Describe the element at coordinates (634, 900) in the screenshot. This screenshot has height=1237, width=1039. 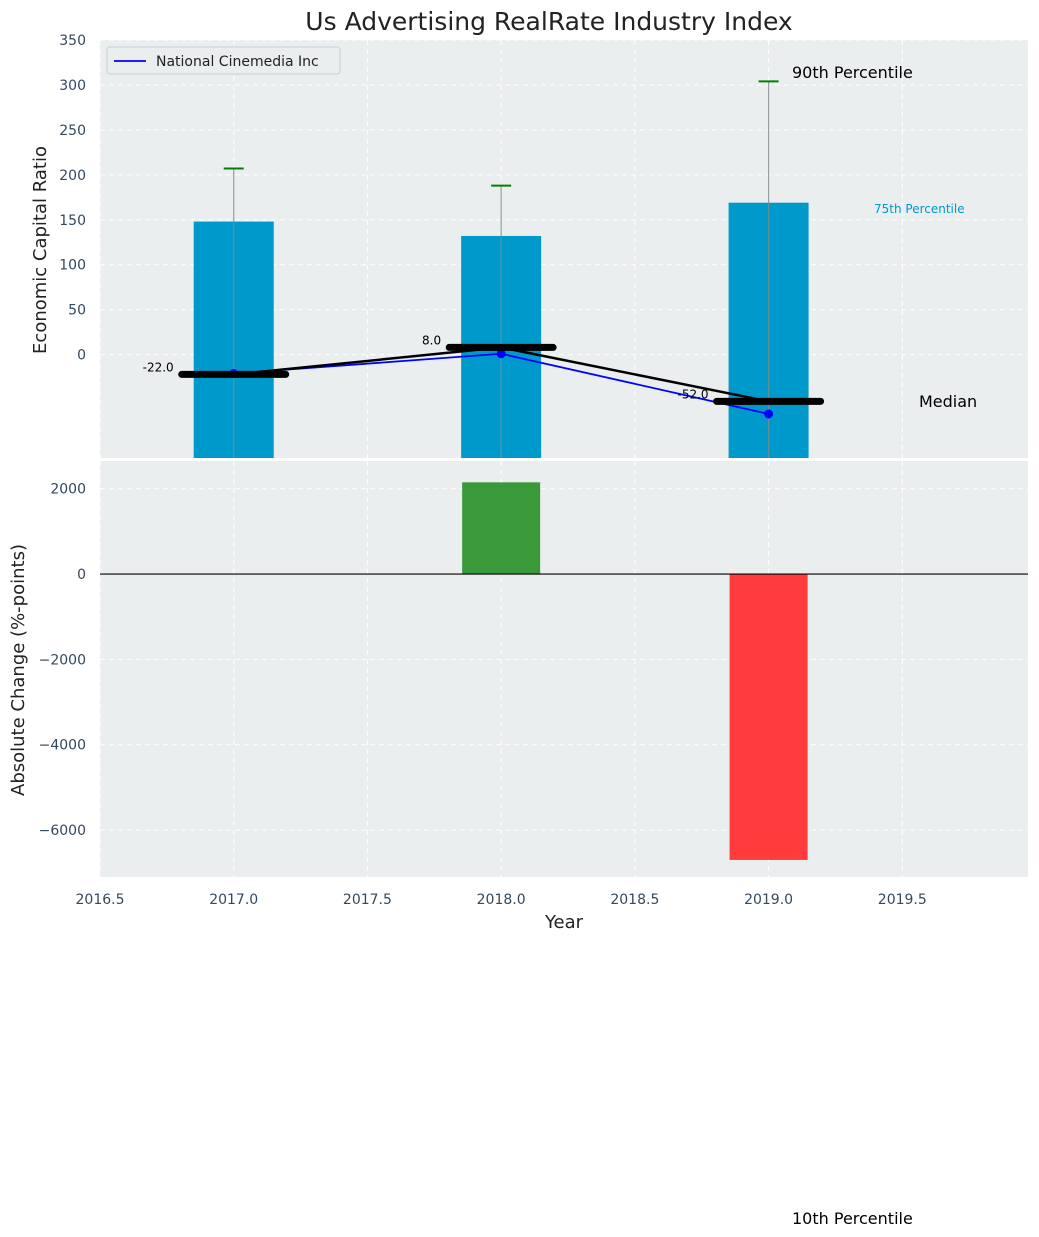
I see `x-tick-label: 2018.5` at that location.